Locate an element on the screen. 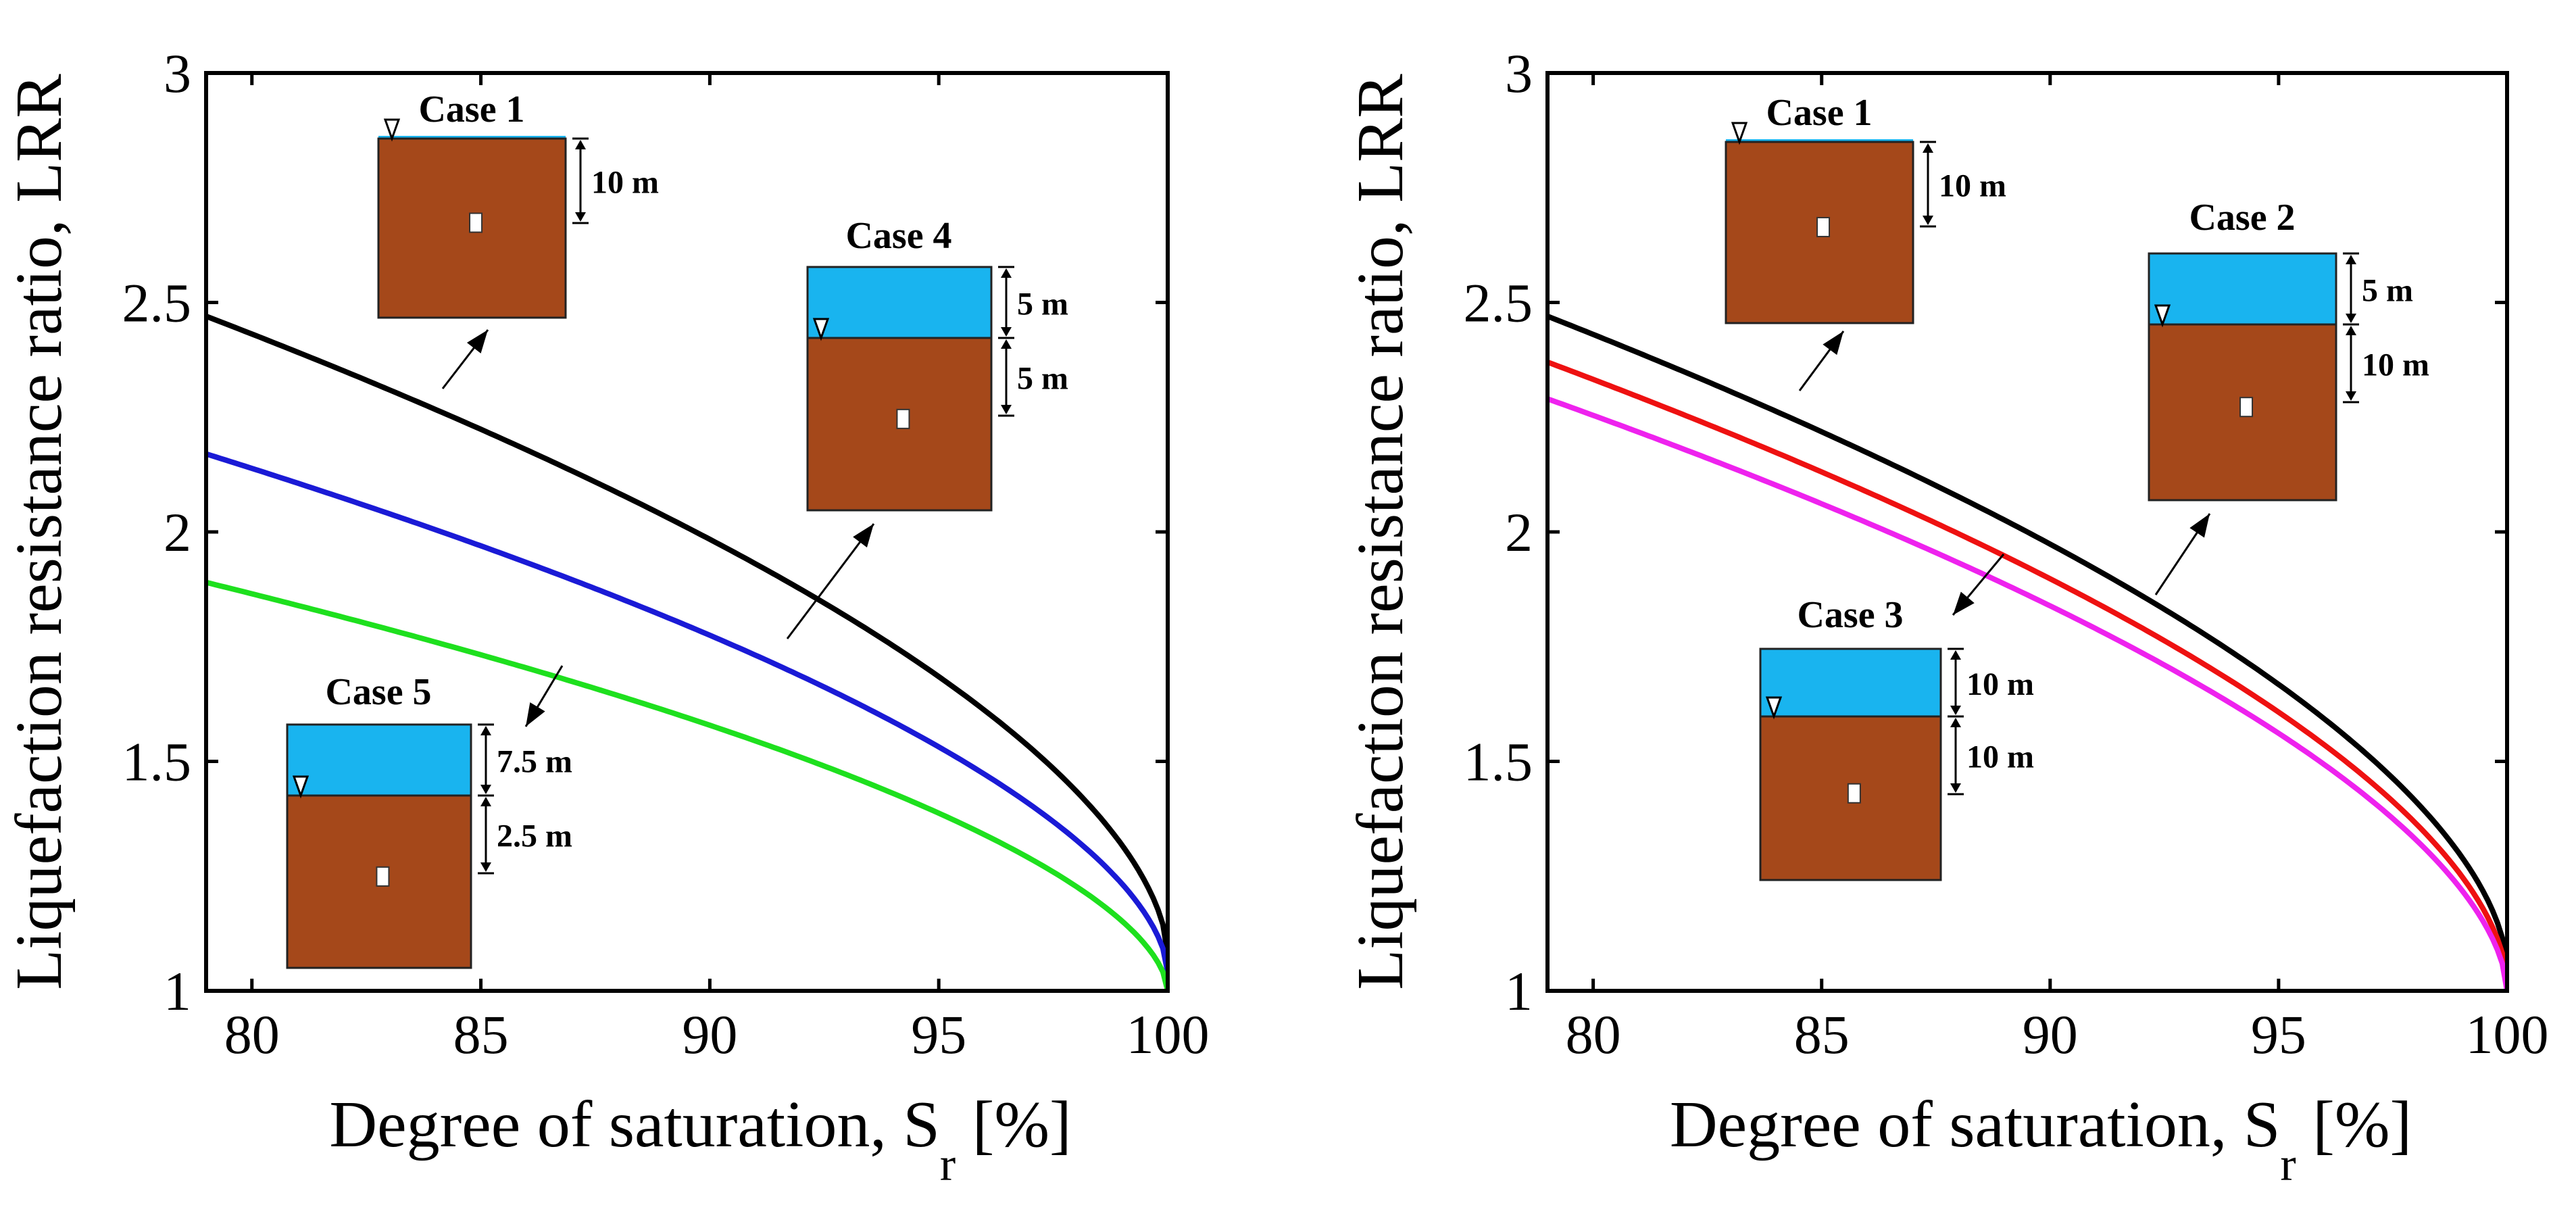 The width and height of the screenshot is (2576, 1222). inset-case-2: Case 2 5 m 10 m is located at coordinates (2288, 396).